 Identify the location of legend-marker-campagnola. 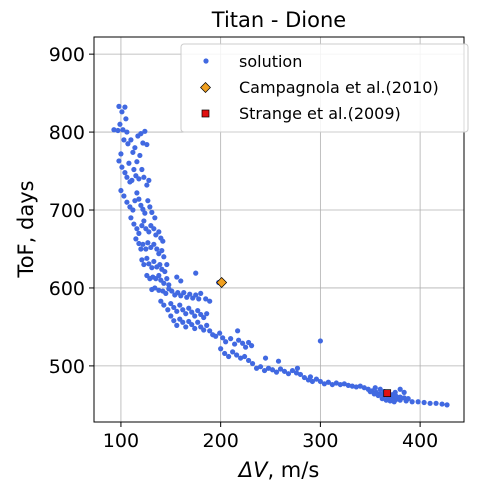
(205, 87).